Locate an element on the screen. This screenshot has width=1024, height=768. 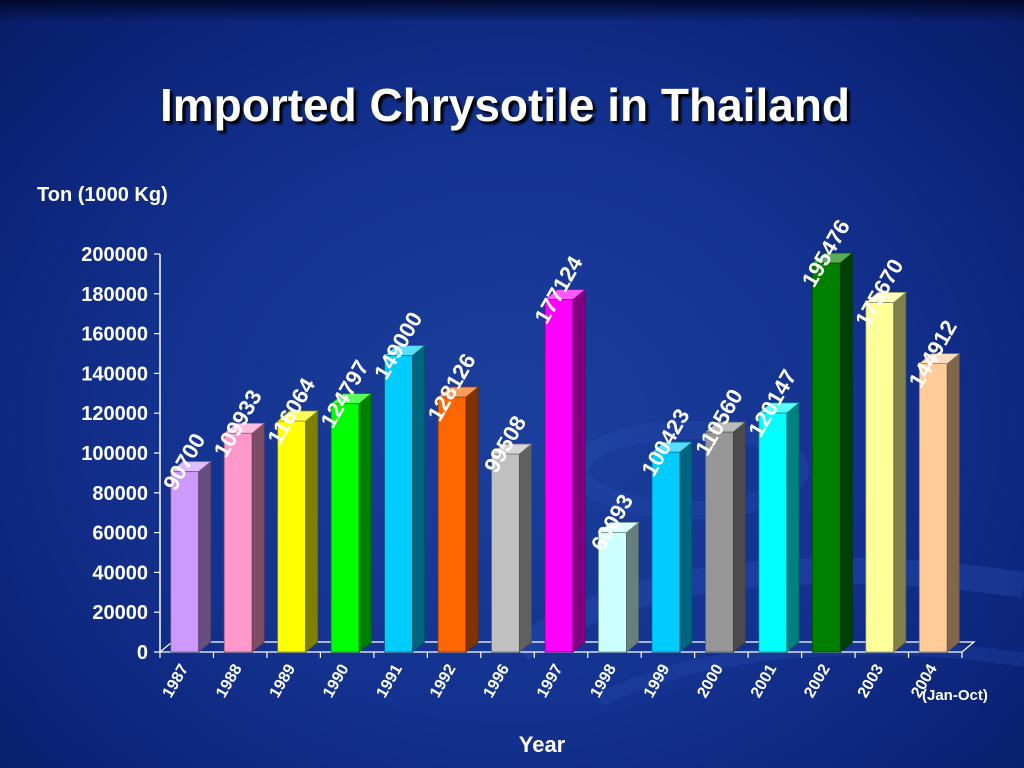
bar-2000 is located at coordinates (725, 537).